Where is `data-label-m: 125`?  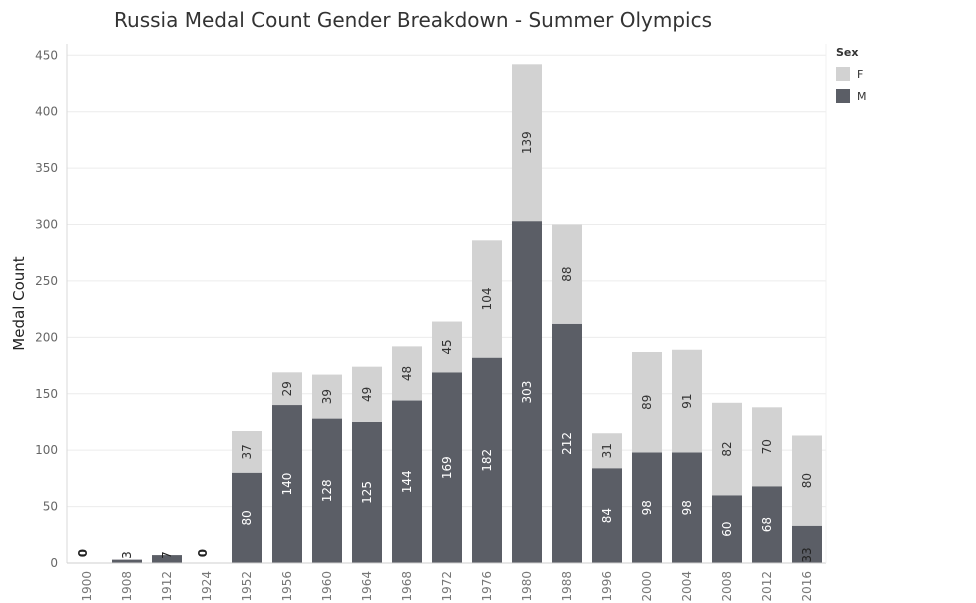
data-label-m: 125 is located at coordinates (367, 492).